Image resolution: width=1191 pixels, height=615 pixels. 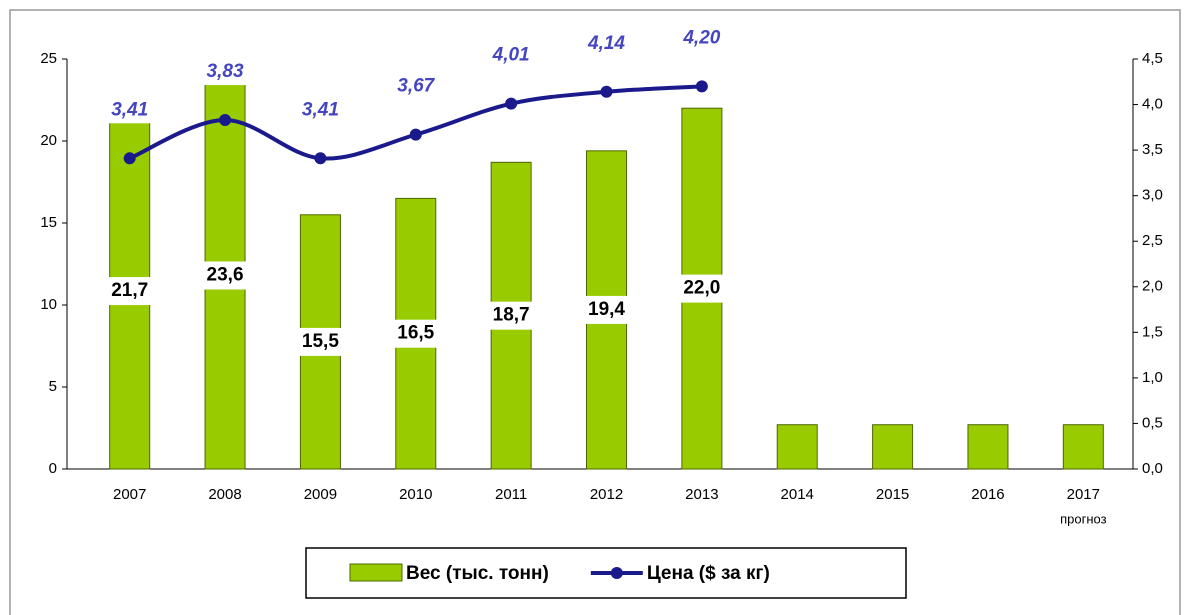 What do you see at coordinates (224, 494) in the screenshot?
I see `x-tick-label: 2008` at bounding box center [224, 494].